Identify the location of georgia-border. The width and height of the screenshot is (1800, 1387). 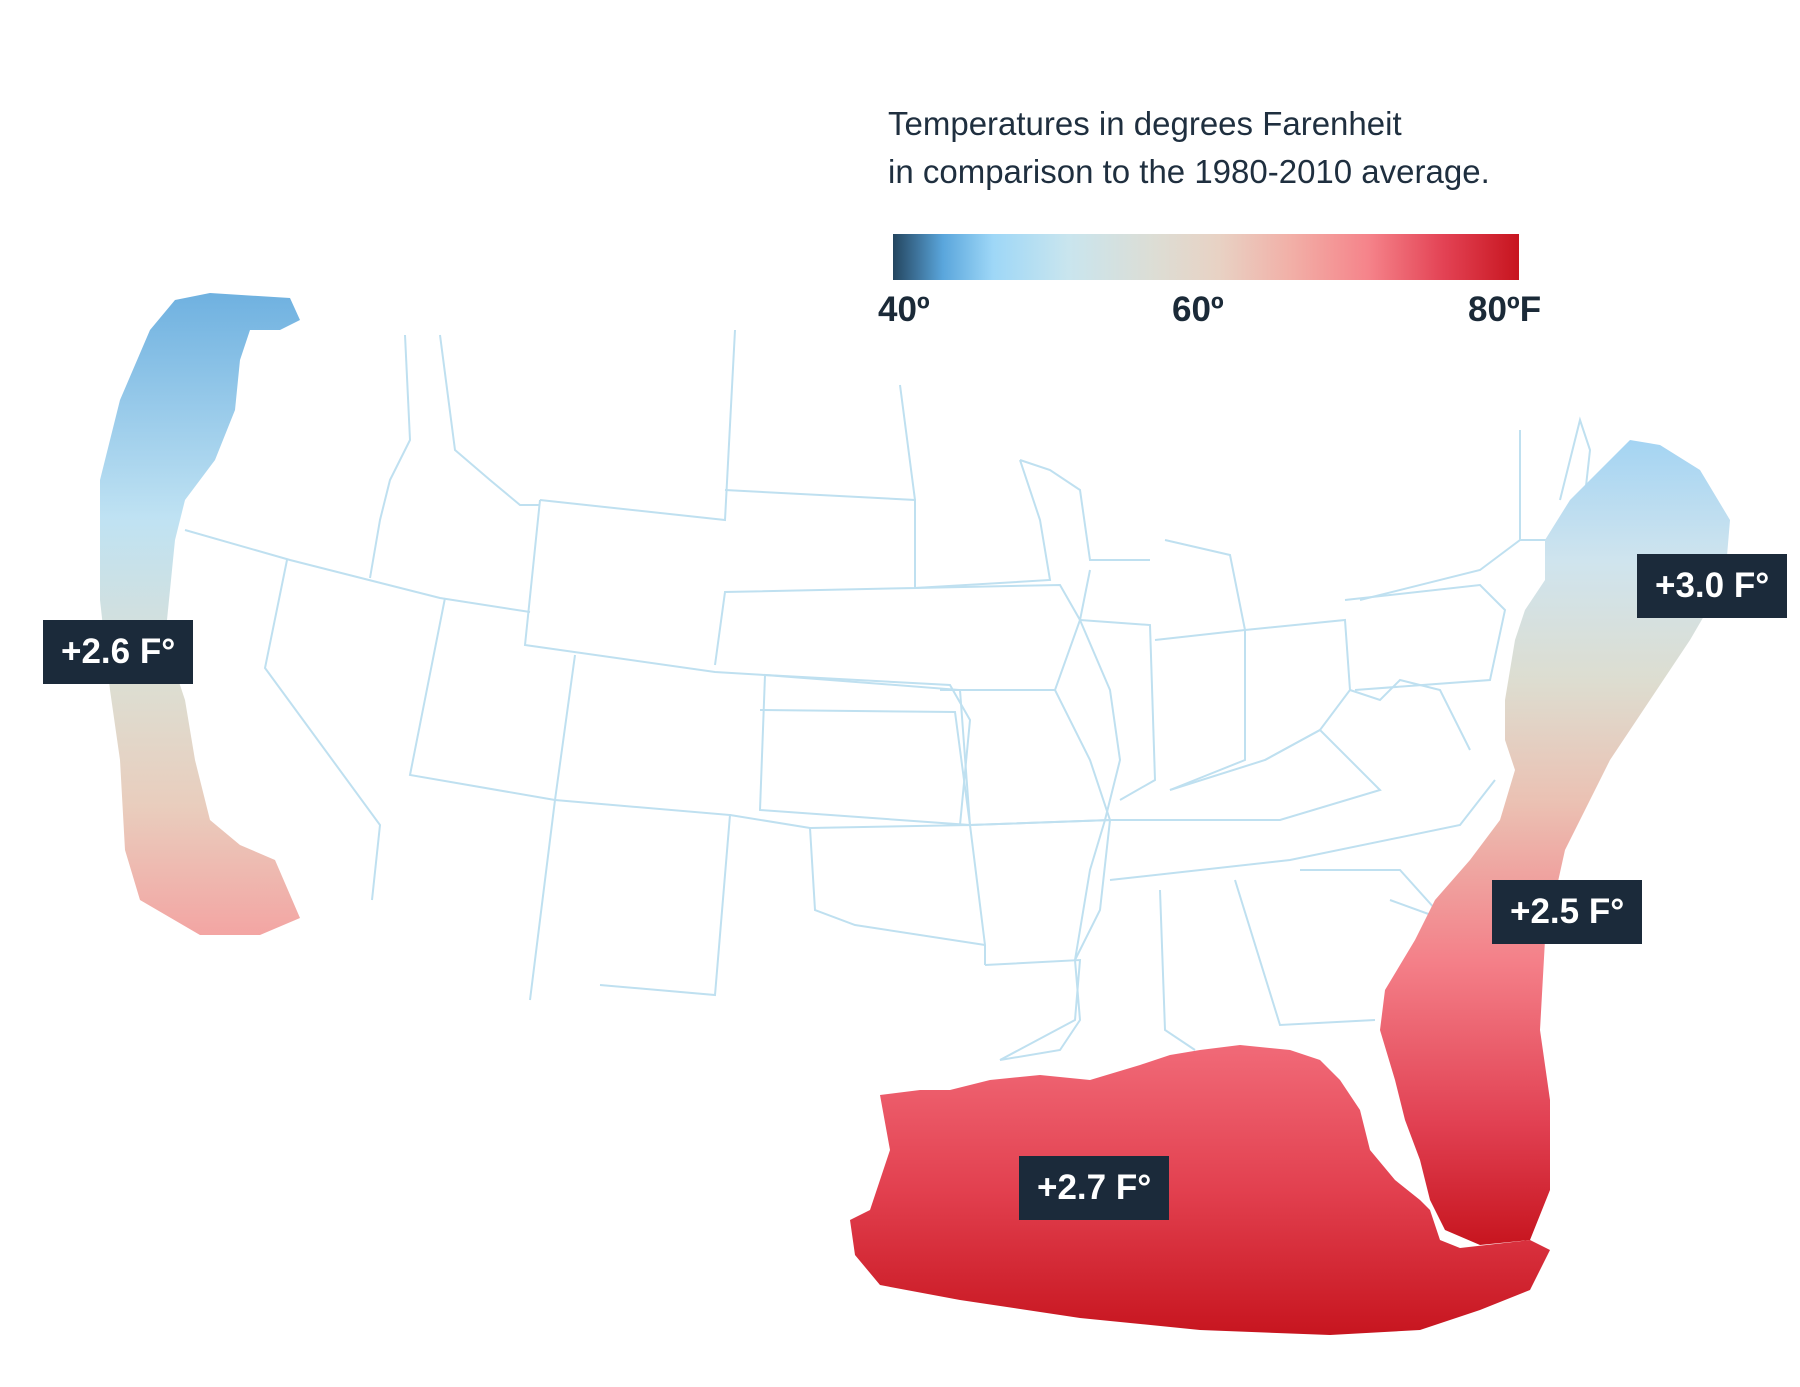
(1305, 953).